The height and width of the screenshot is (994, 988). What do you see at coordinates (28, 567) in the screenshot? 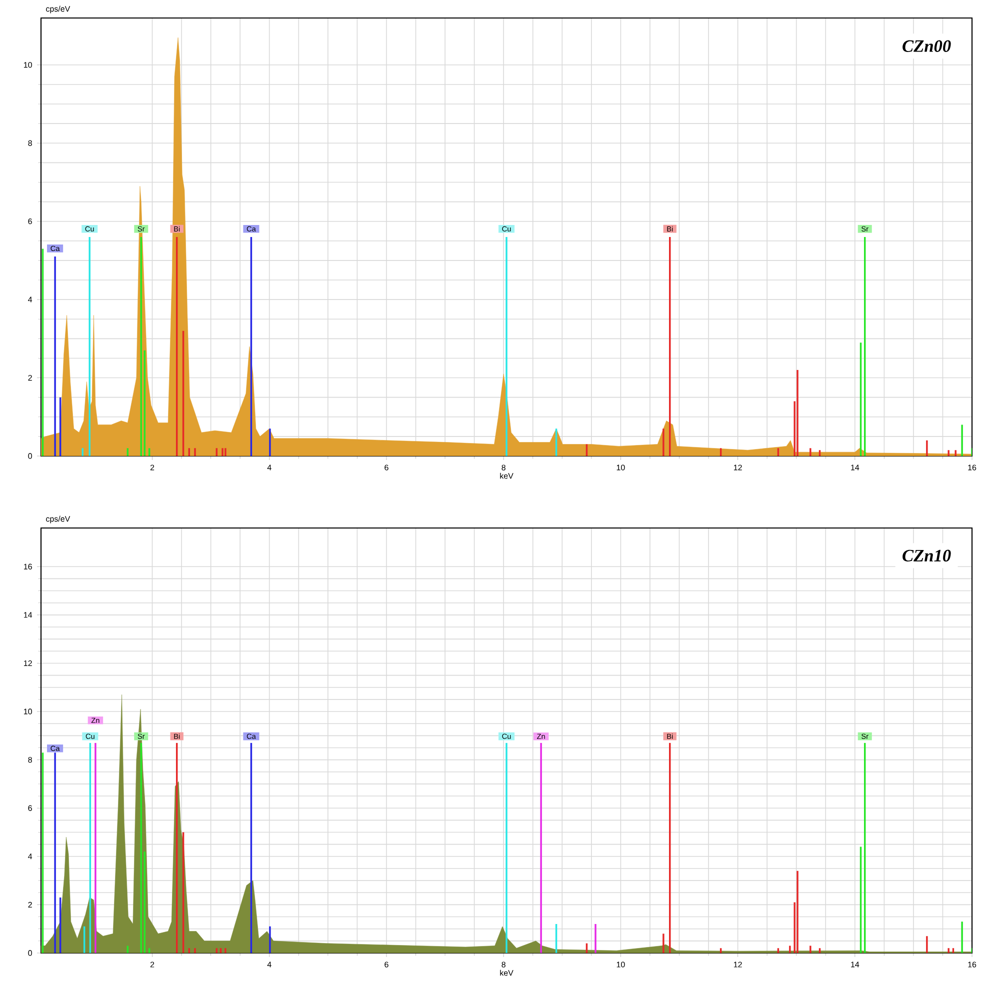
I see `y-tick-label: 16` at bounding box center [28, 567].